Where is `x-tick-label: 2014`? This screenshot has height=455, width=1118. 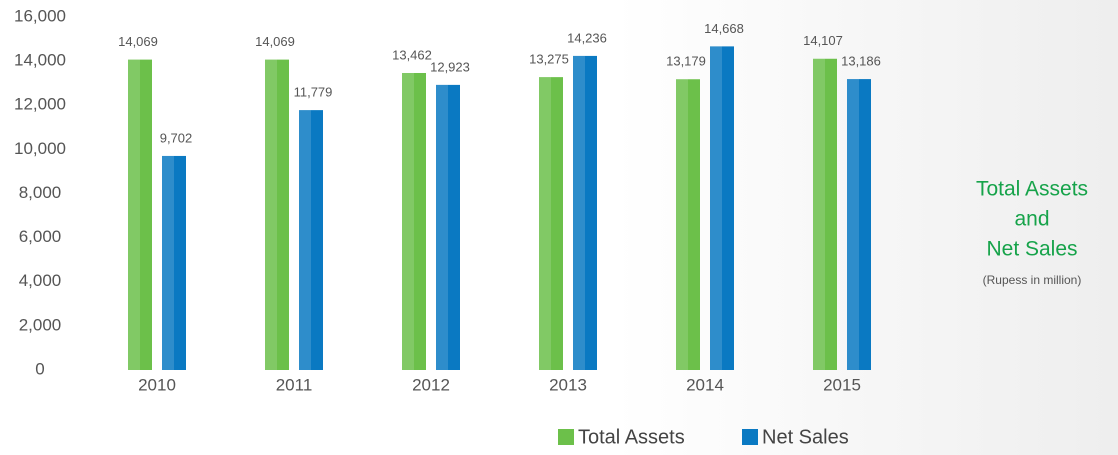
x-tick-label: 2014 is located at coordinates (705, 384).